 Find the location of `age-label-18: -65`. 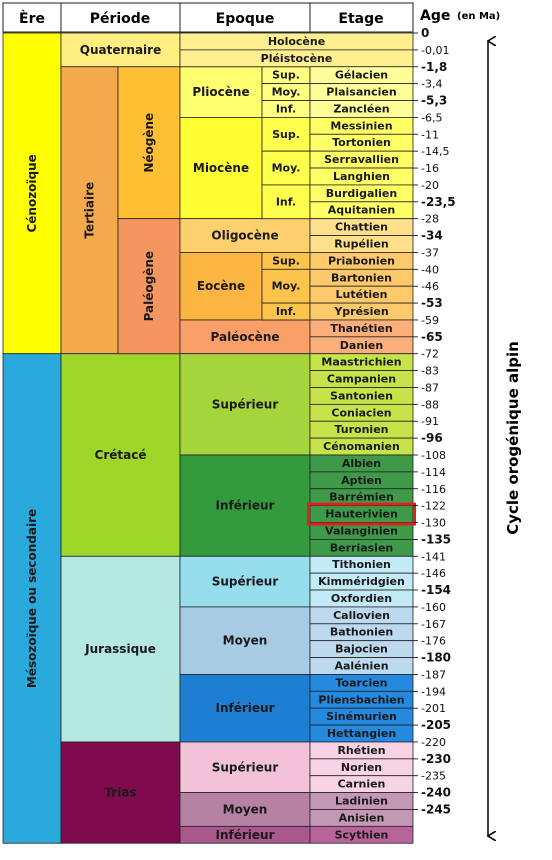

age-label-18: -65 is located at coordinates (432, 337).